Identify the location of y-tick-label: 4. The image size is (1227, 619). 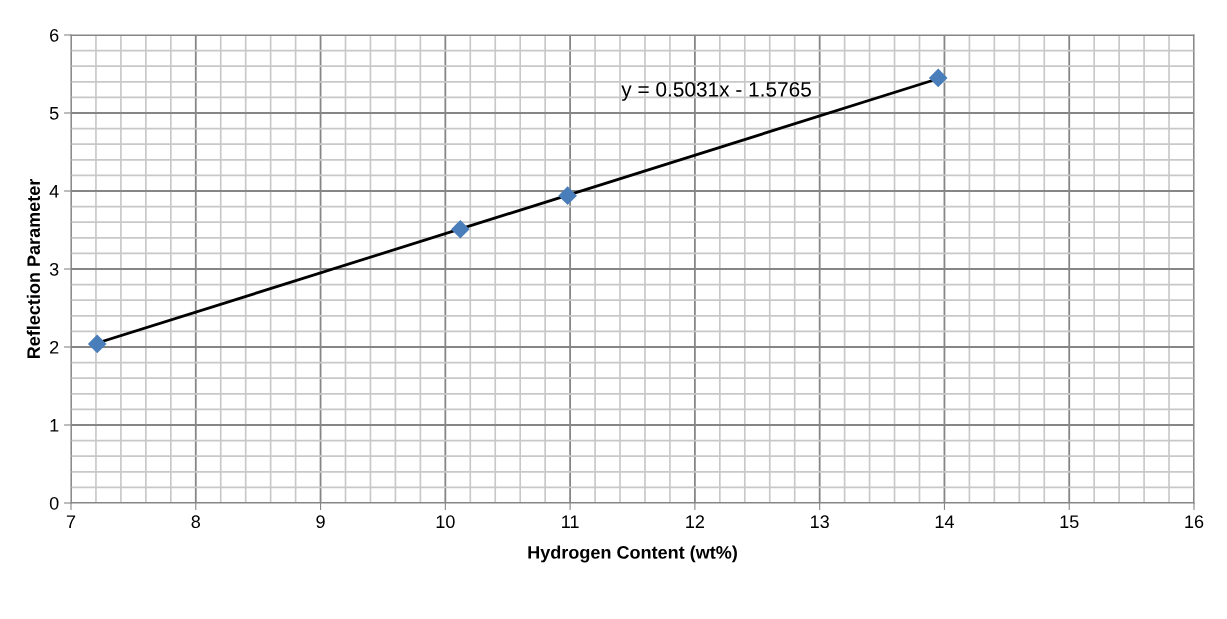
(54, 191).